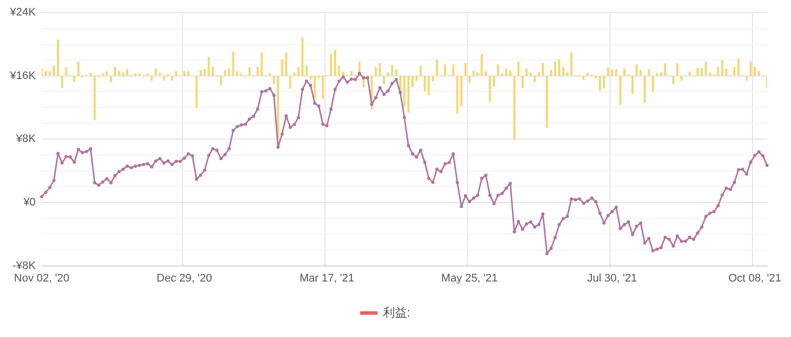 This screenshot has height=337, width=791. I want to click on y-tick-label: ¥24K, so click(22, 12).